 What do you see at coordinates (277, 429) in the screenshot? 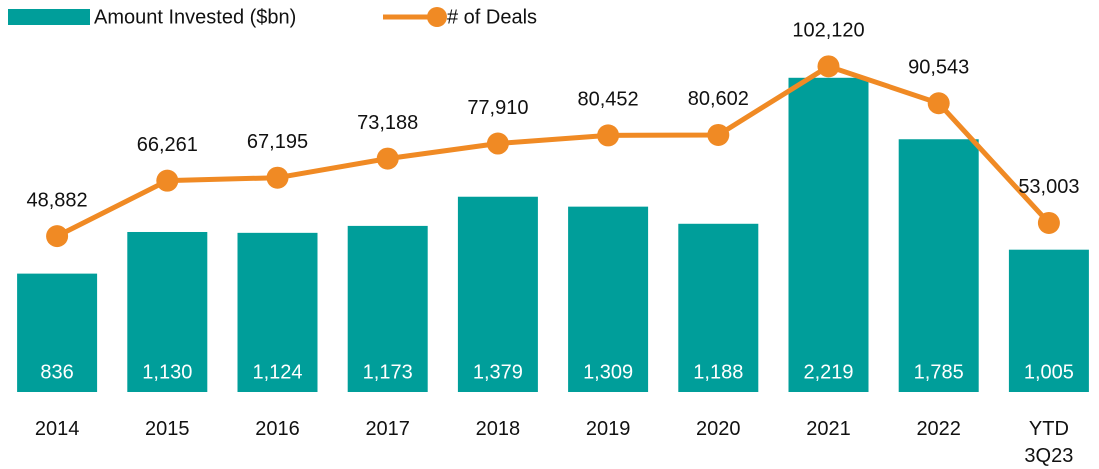
I see `x-tick-label: 2016` at bounding box center [277, 429].